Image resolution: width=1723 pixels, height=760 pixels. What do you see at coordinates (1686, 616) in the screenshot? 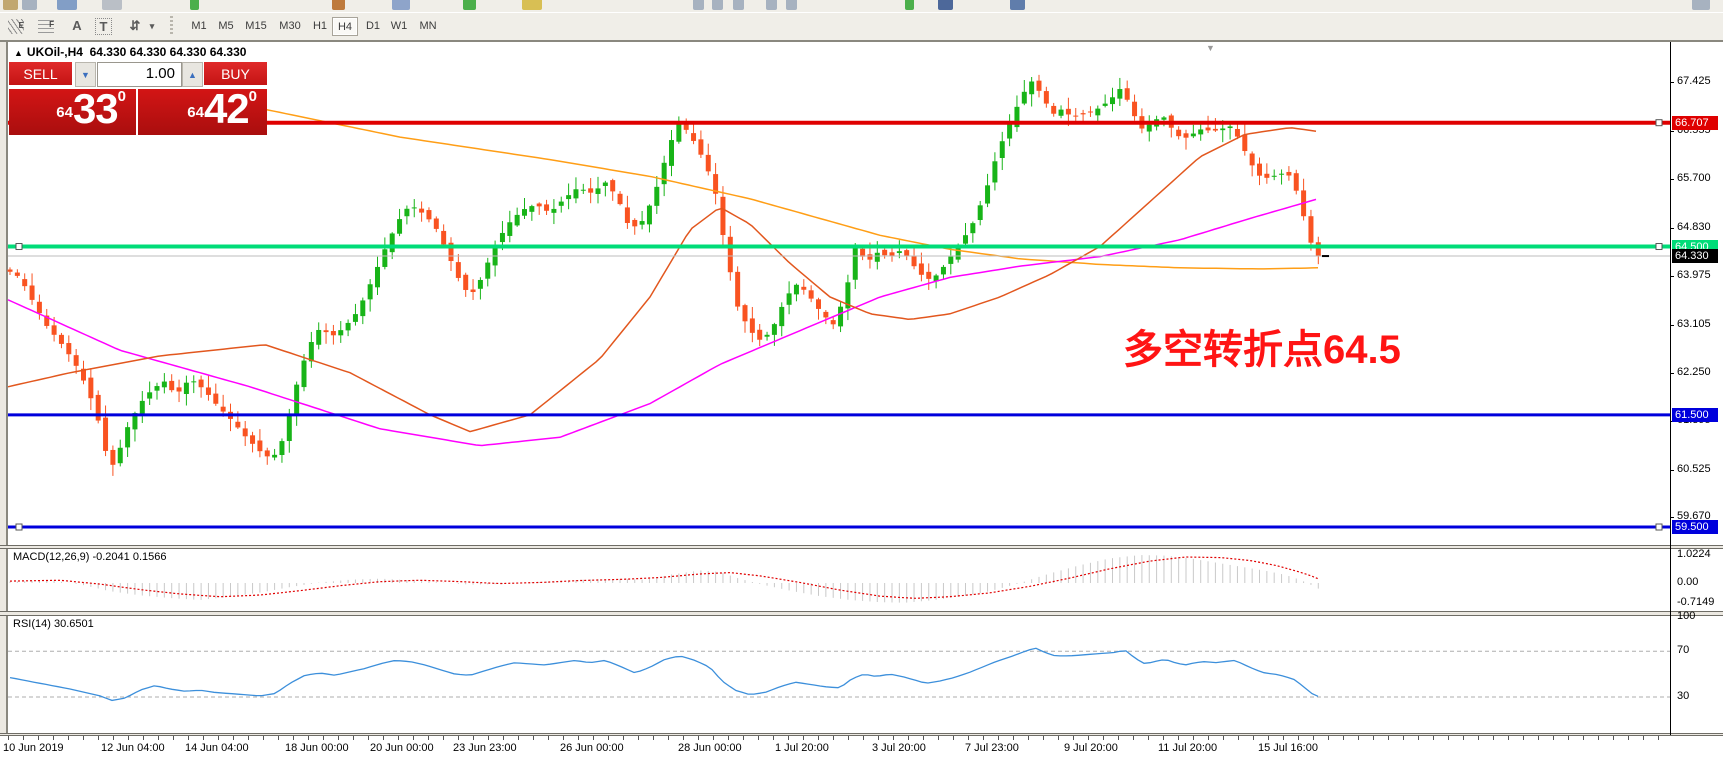
I see `rsi-axis-label: 100` at bounding box center [1686, 616].